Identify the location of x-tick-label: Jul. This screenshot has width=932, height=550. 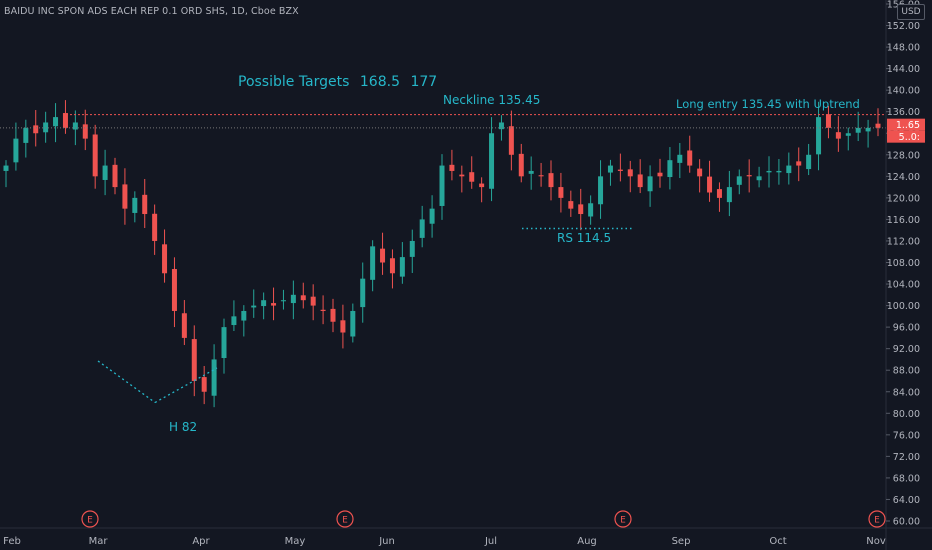
(490, 541).